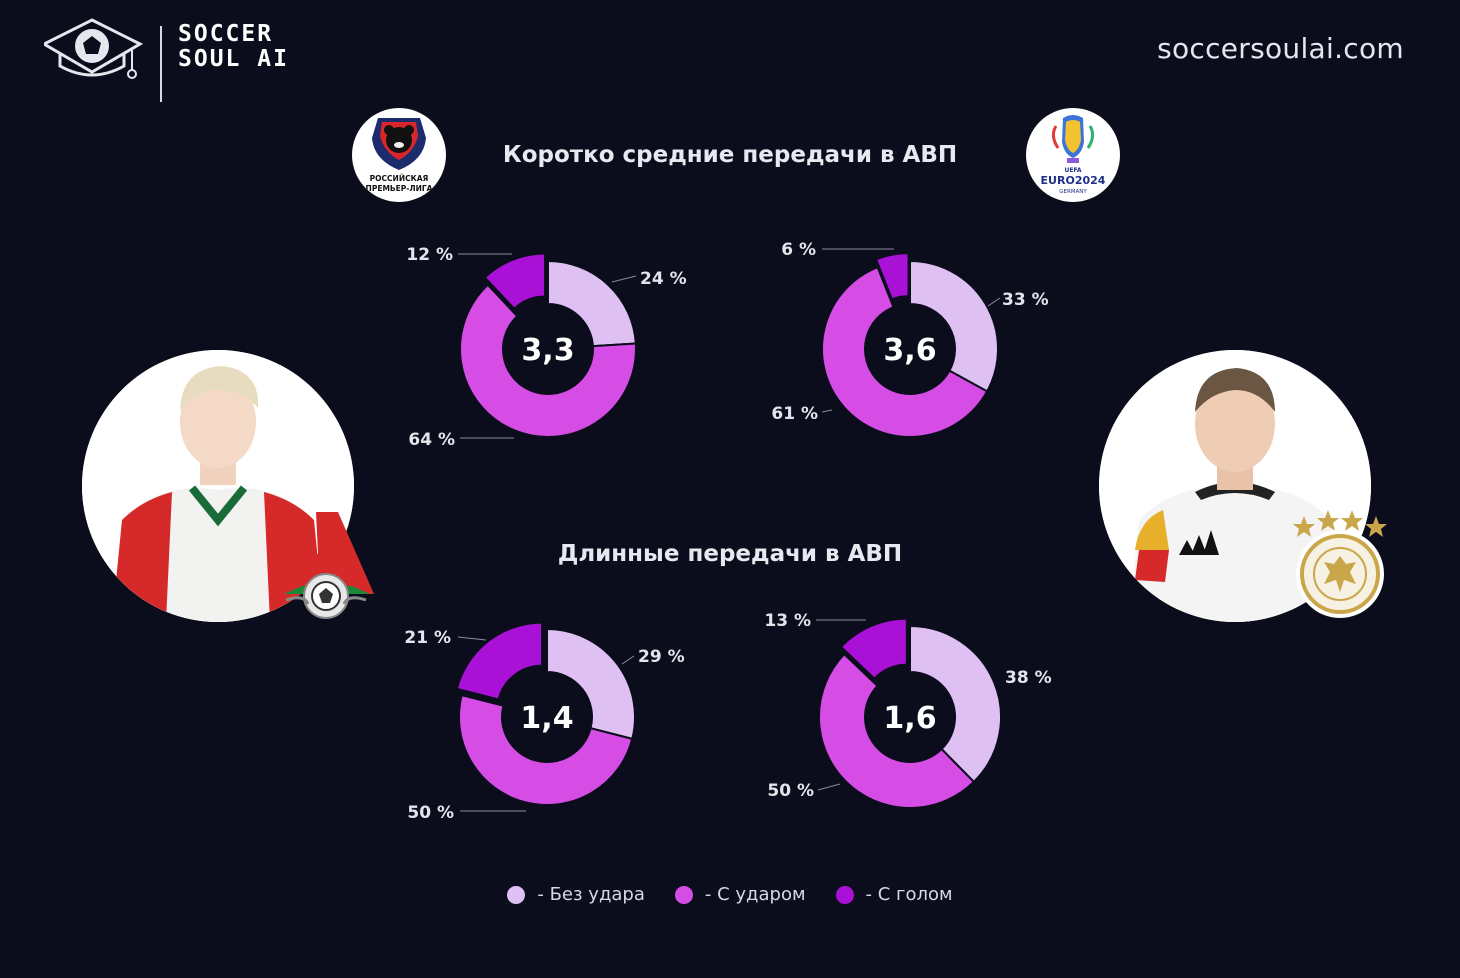 This screenshot has width=1460, height=978. What do you see at coordinates (798, 250) in the screenshot?
I see `data-label: 6 %` at bounding box center [798, 250].